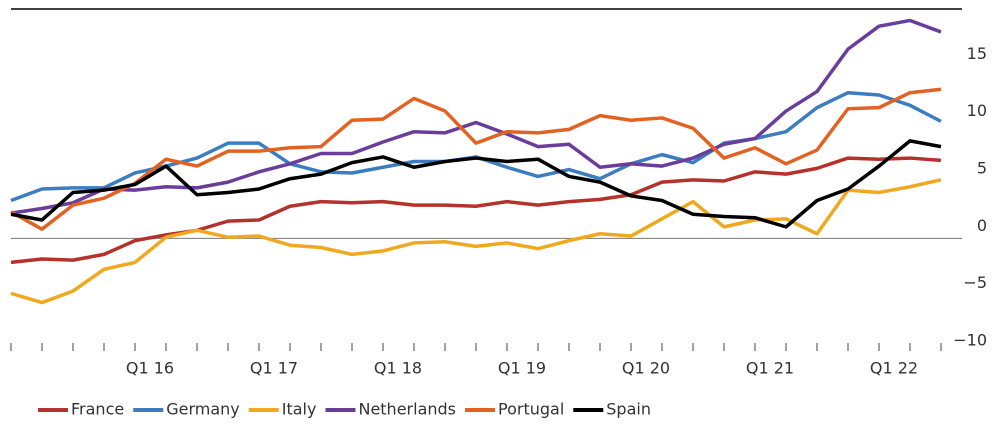 Image resolution: width=997 pixels, height=425 pixels. I want to click on y-tick-label: 0, so click(982, 225).